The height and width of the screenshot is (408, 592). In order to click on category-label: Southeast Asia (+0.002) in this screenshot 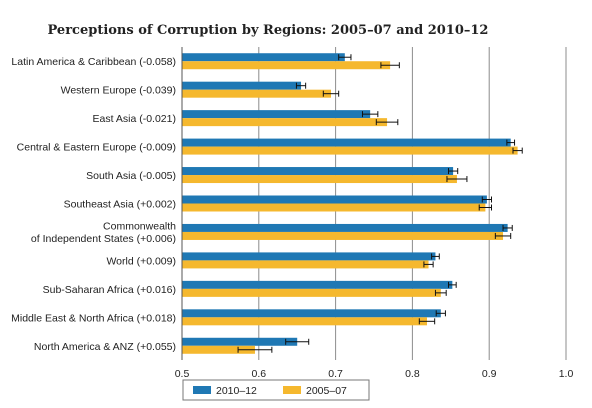, I will do `click(120, 205)`.